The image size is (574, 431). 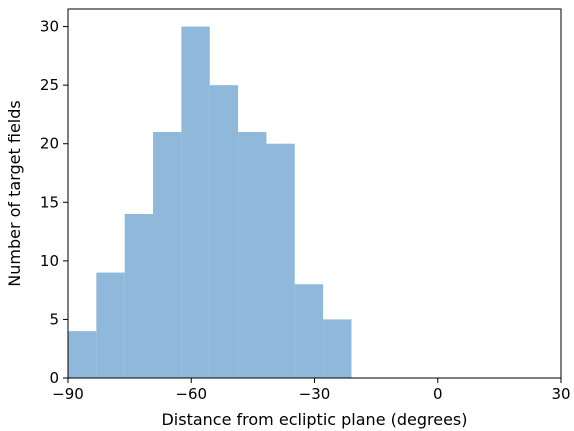 I want to click on x-axis-label: Distance from ecliptic plane (degrees), so click(x=314, y=419).